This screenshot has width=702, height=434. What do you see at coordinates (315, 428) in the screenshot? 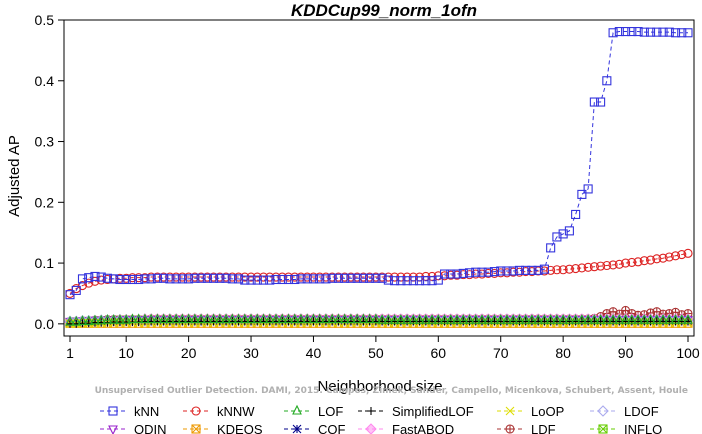
I see `legend-item-cof: COF` at bounding box center [315, 428].